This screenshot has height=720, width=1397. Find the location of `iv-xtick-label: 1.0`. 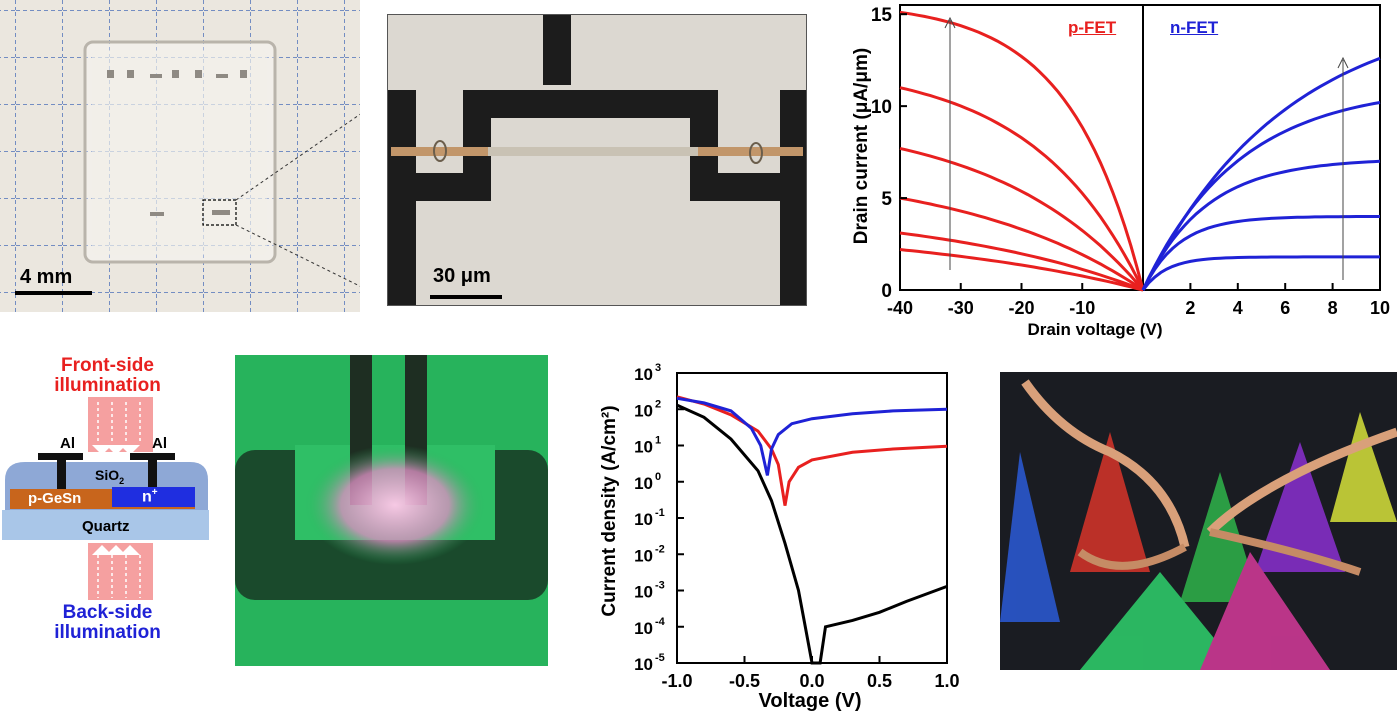

iv-xtick-label: 1.0 is located at coordinates (946, 681).